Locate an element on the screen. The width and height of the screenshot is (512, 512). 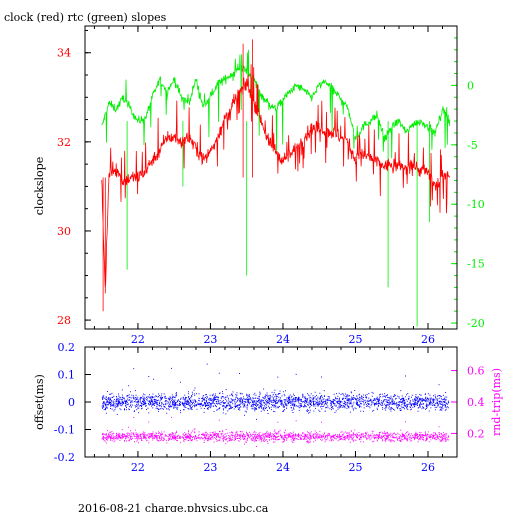
y-tick-label: 32 is located at coordinates (64, 142).